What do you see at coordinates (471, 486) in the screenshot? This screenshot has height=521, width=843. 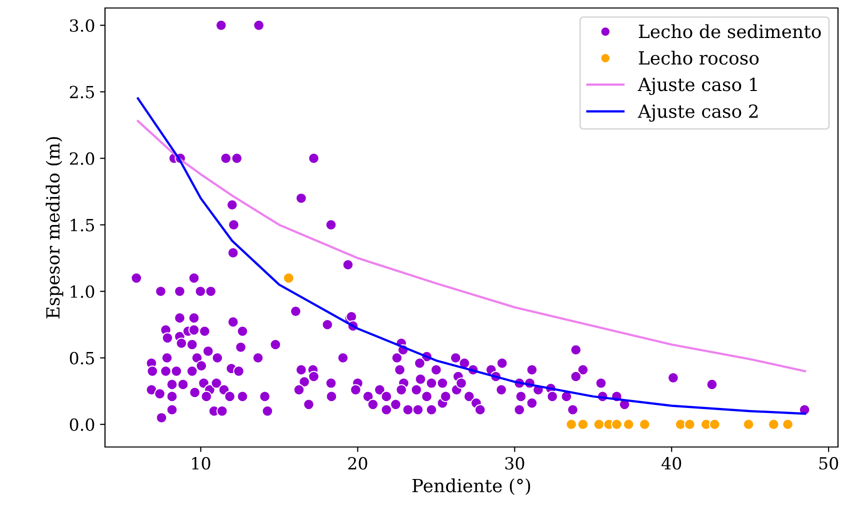 I see `x-axis-title: Pendiente (°)` at bounding box center [471, 486].